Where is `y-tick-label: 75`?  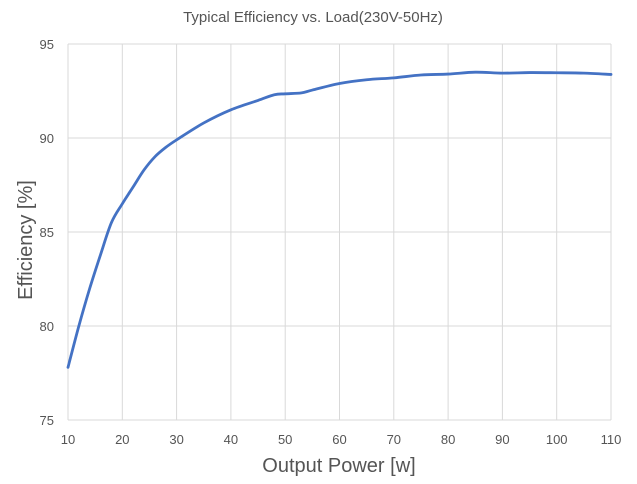 y-tick-label: 75 is located at coordinates (47, 420).